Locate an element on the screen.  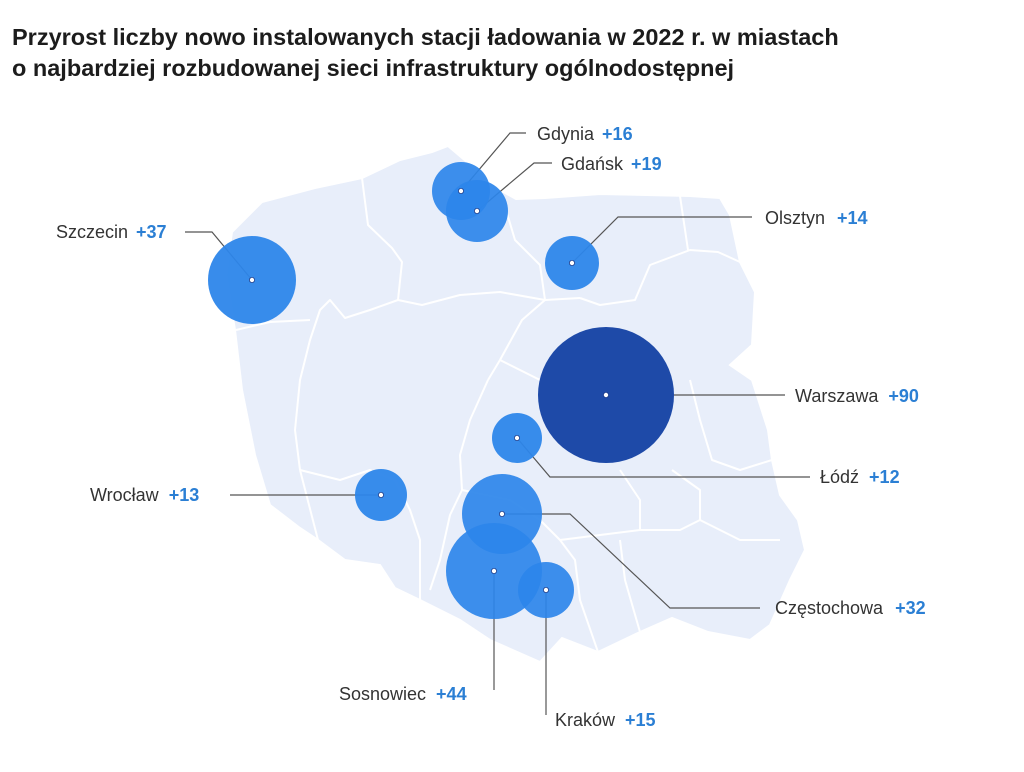
city-name-olsztyn: Olsztyn is located at coordinates (795, 218).